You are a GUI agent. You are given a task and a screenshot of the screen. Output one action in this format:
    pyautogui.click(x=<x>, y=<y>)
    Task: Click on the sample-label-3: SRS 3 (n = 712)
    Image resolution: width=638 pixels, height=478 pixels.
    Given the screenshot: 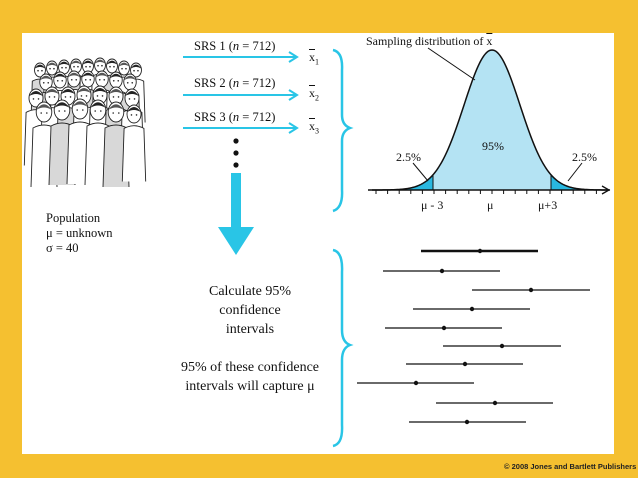 What is the action you would take?
    pyautogui.click(x=235, y=117)
    